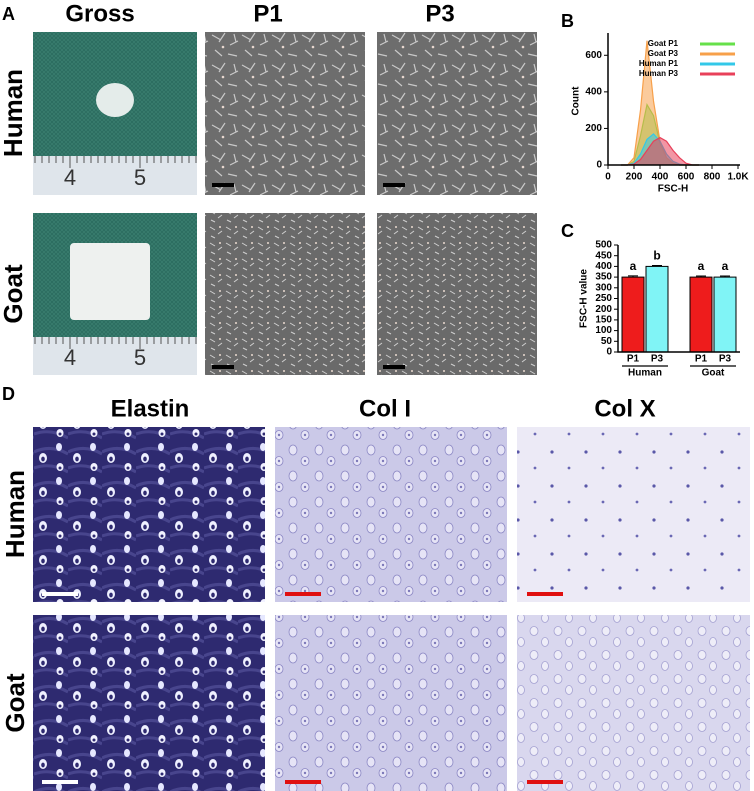 This screenshot has width=754, height=791. What do you see at coordinates (660, 177) in the screenshot?
I see `x-tick-label: 400` at bounding box center [660, 177].